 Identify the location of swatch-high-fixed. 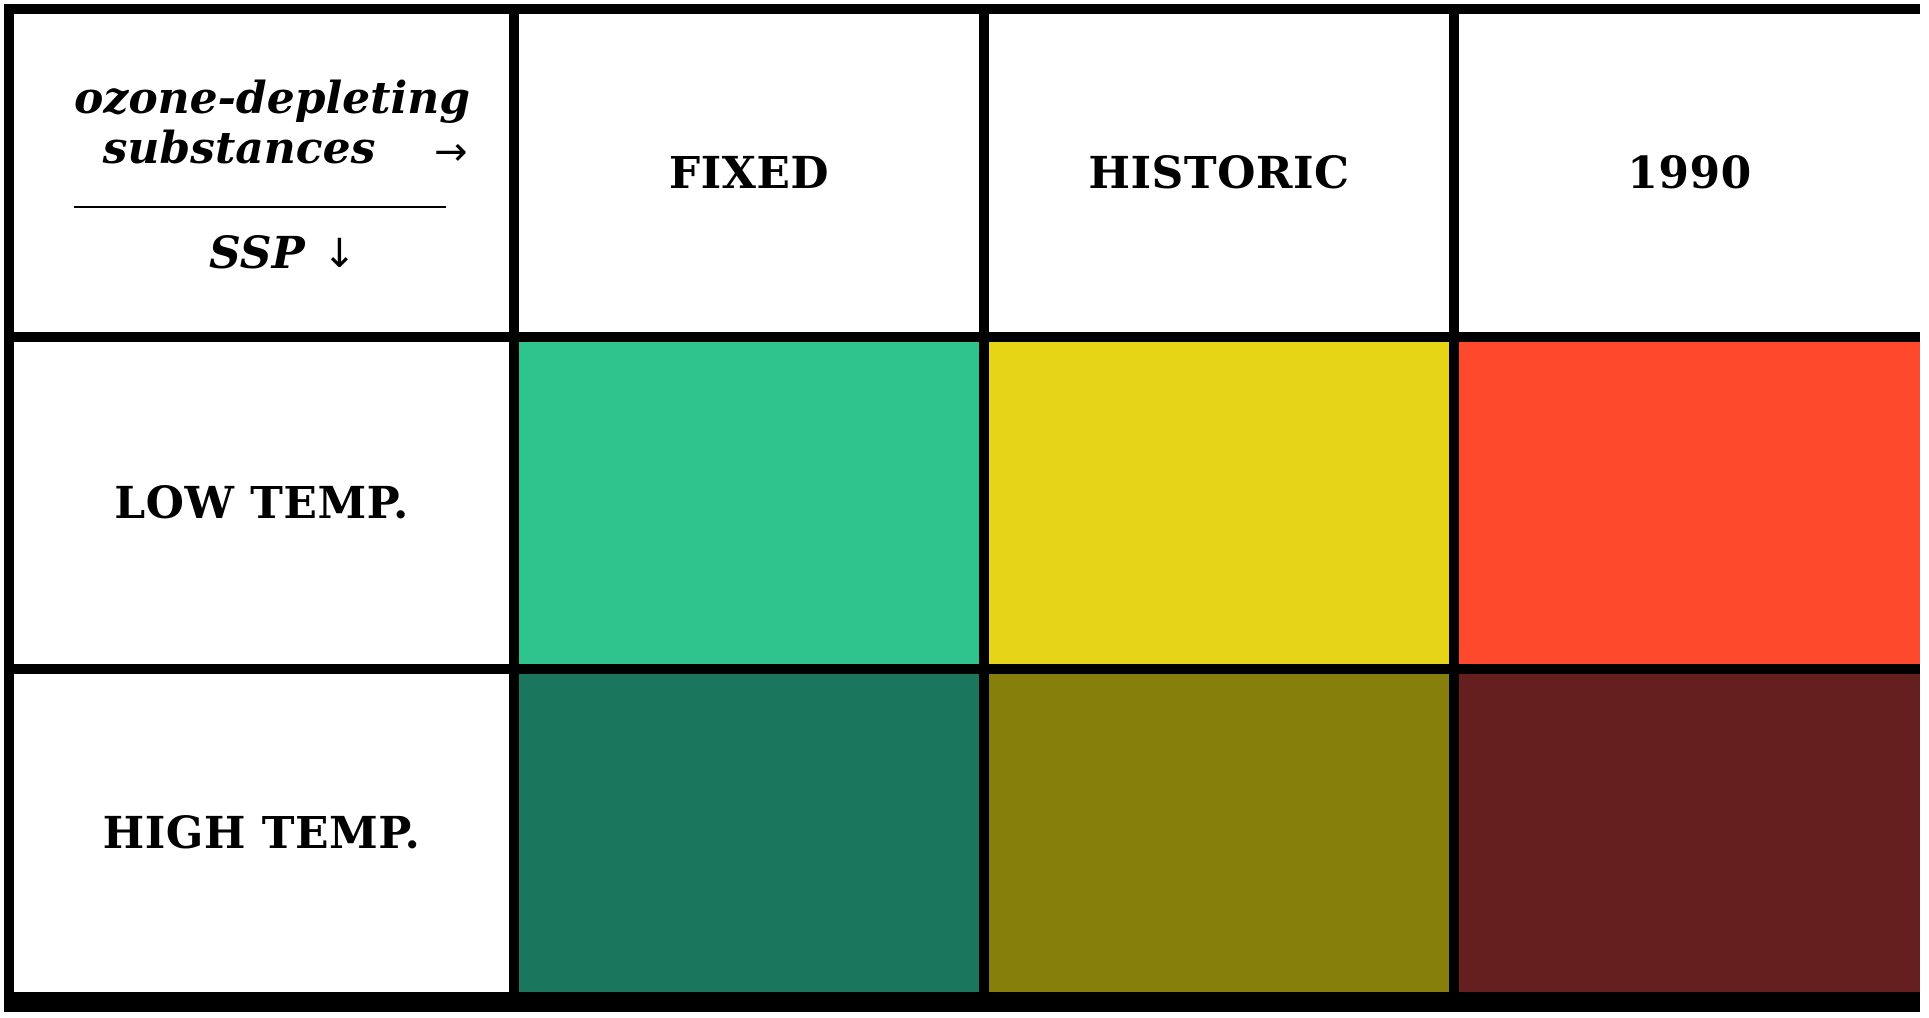
(749, 833).